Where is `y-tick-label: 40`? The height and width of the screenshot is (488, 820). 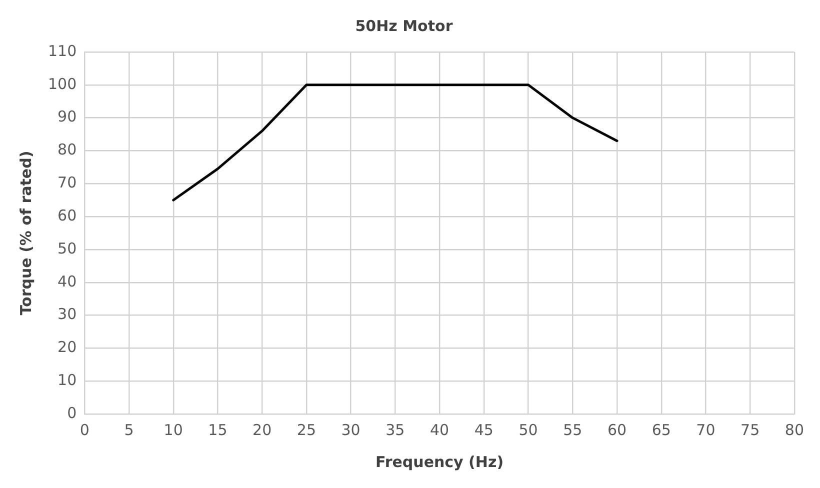 y-tick-label: 40 is located at coordinates (67, 281).